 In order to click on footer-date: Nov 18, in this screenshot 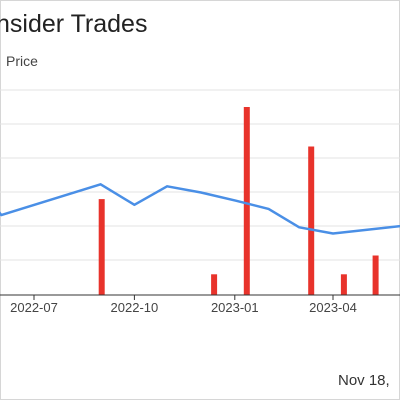, I will do `click(364, 380)`.